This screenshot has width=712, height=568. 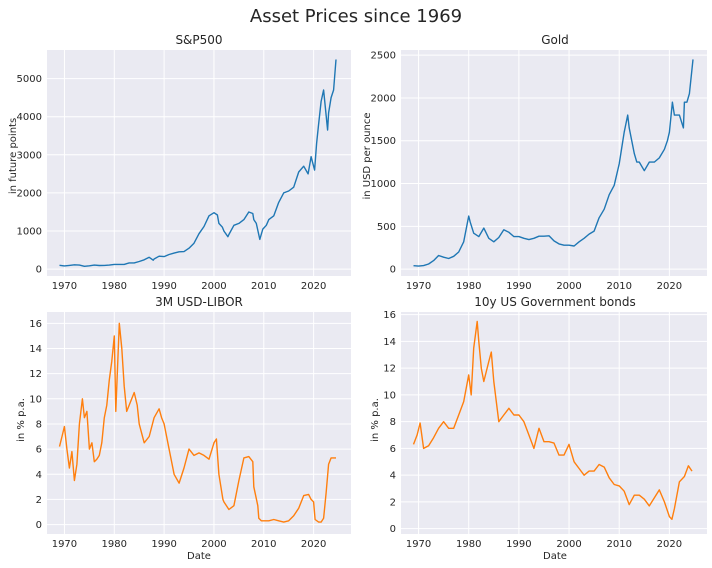 What do you see at coordinates (554, 302) in the screenshot?
I see `panel-title: 10y US Government bonds` at bounding box center [554, 302].